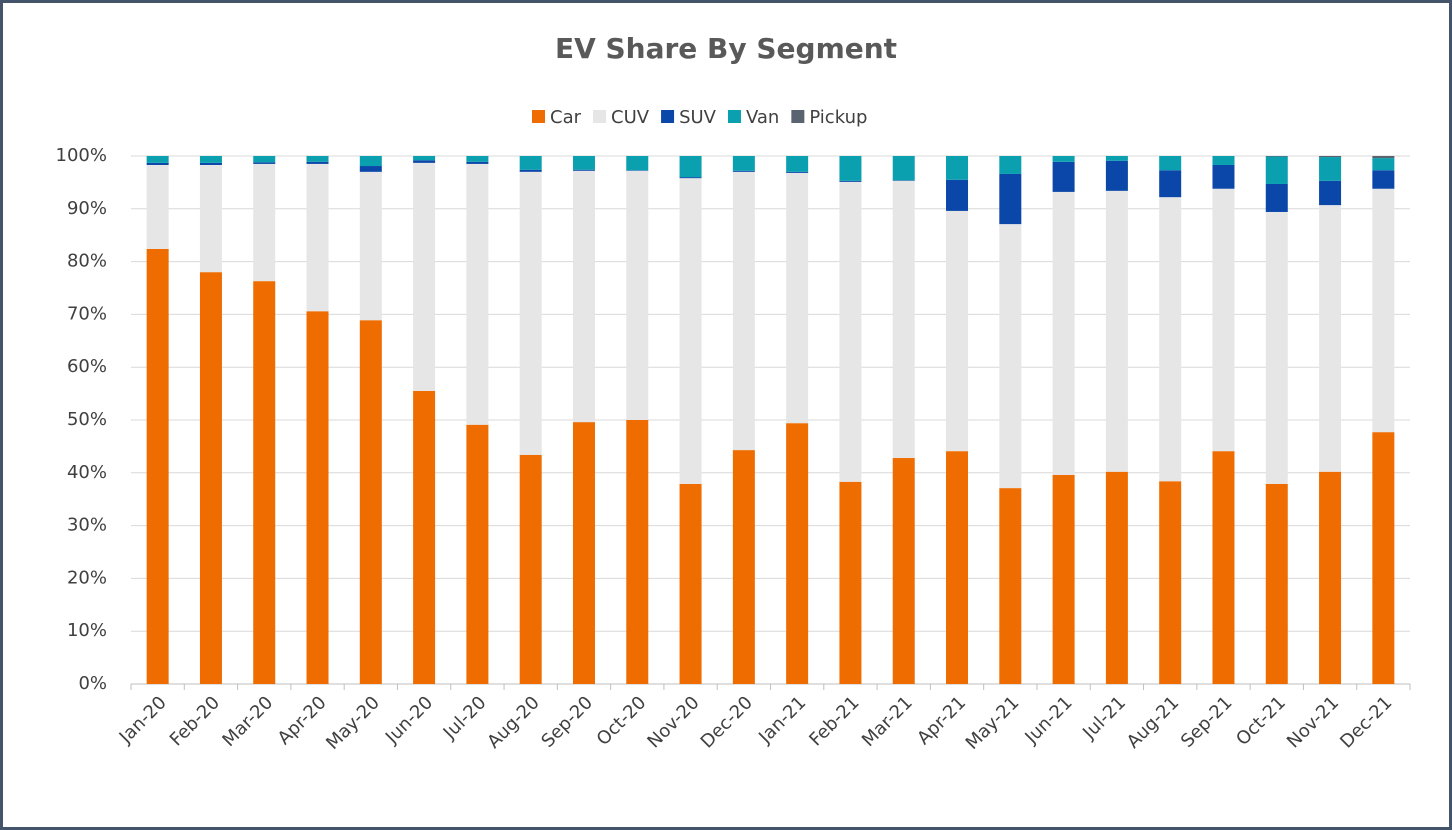 This screenshot has width=1452, height=830. I want to click on y-tick-label: 50%, so click(87, 419).